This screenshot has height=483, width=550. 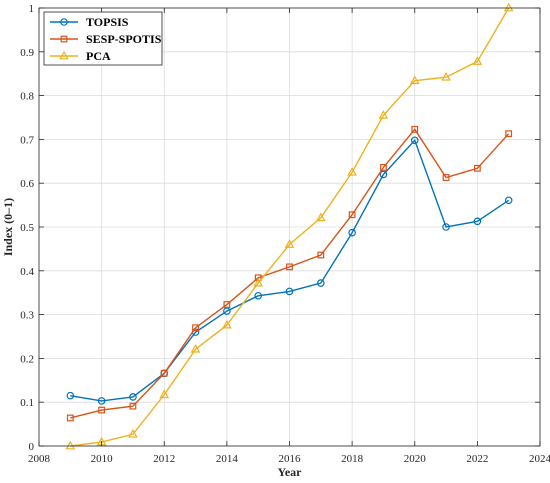 What do you see at coordinates (27, 184) in the screenshot?
I see `y-tick-label: 0.6` at bounding box center [27, 184].